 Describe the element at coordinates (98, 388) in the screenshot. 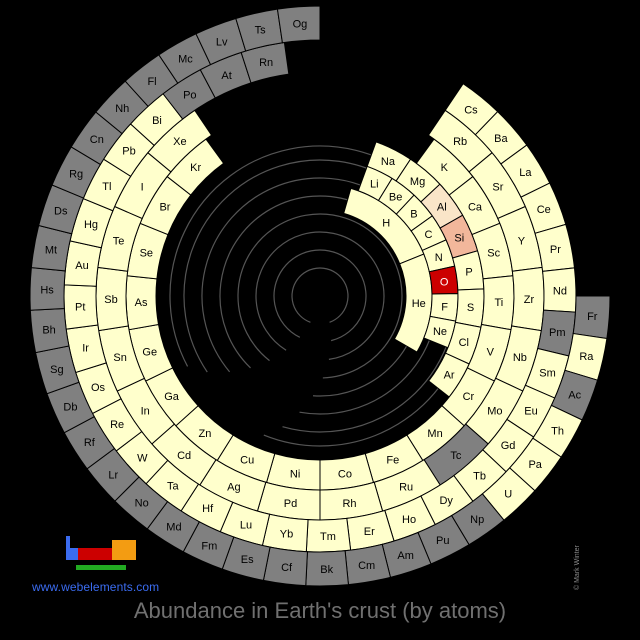

I see `element-label-os: Os` at that location.